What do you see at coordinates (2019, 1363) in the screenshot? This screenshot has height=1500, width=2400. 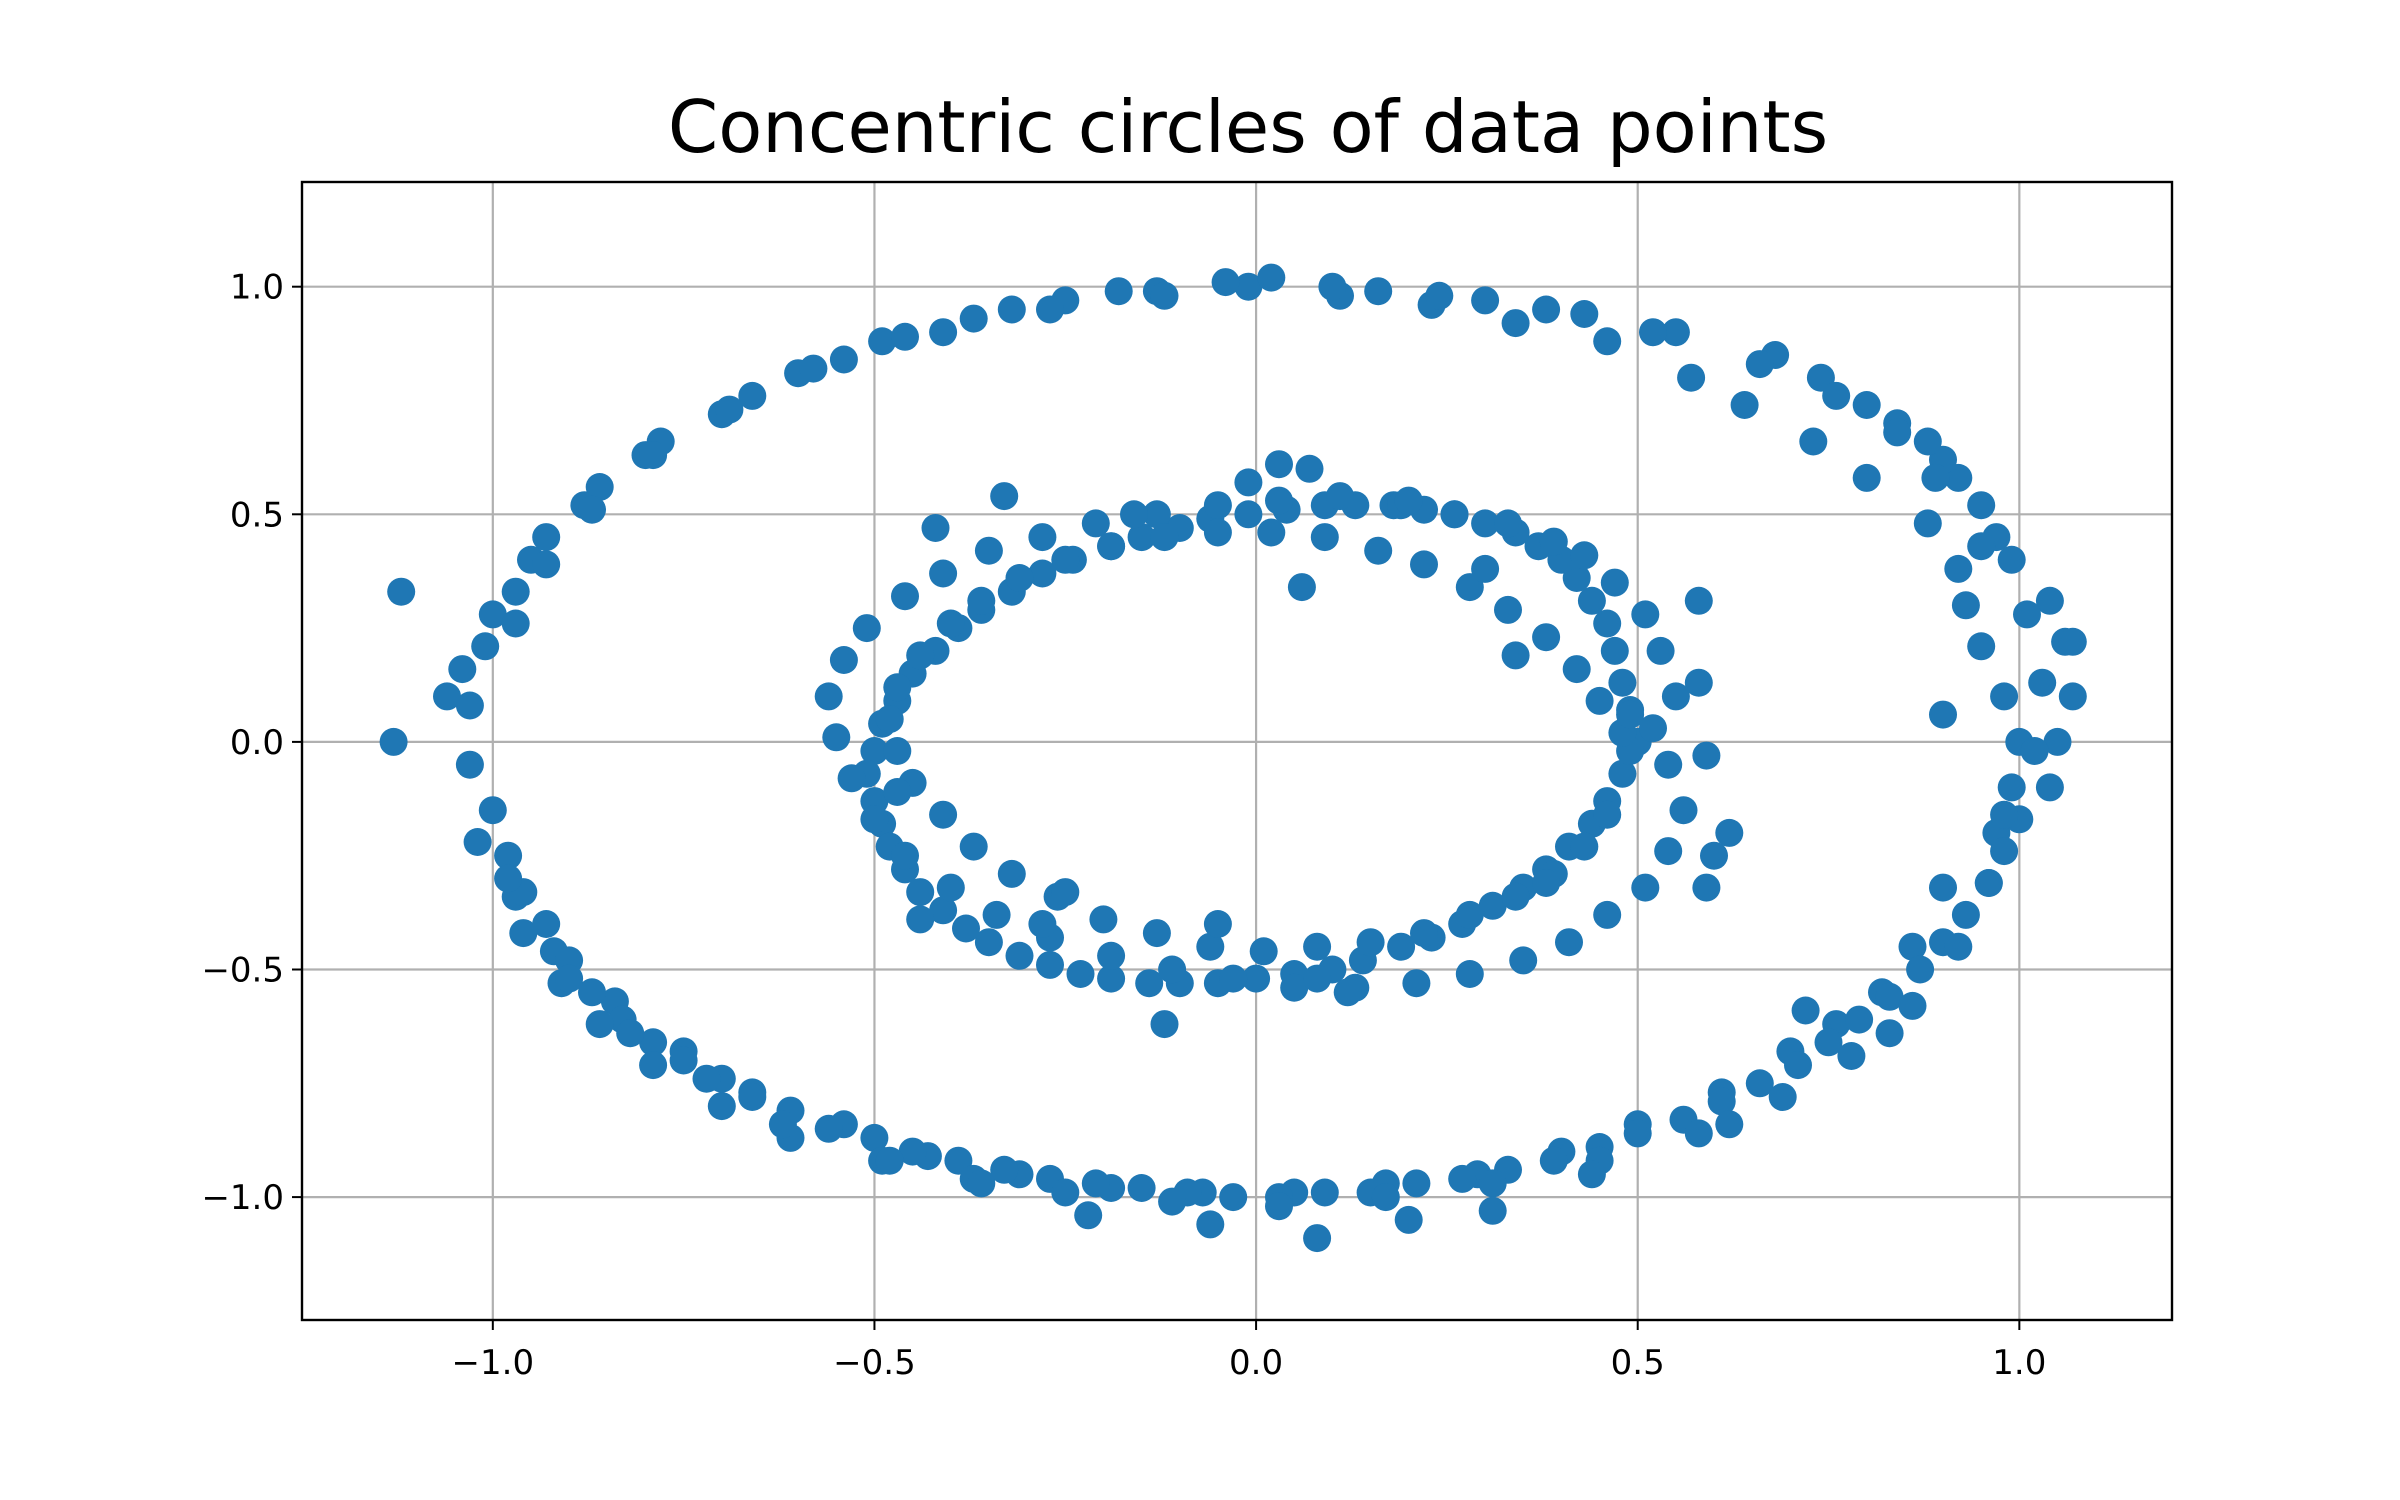 I see `x-tick-label: 1.0` at bounding box center [2019, 1363].